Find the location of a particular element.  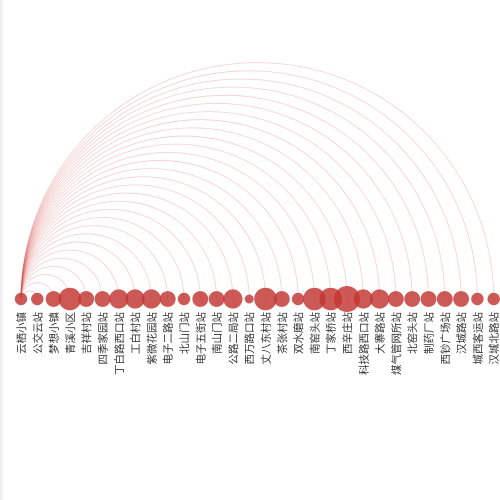

station-label: 煤气管网所站 is located at coordinates (396, 343).